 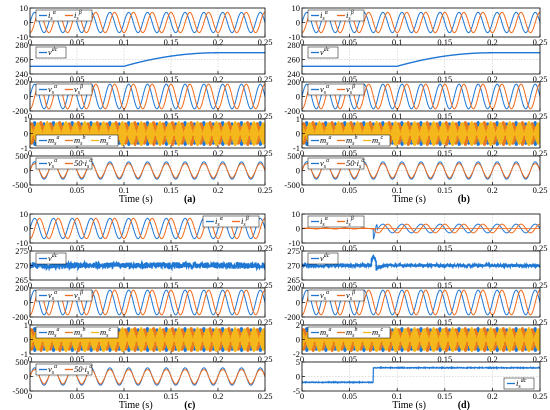 I want to click on y-tick-label: 10, so click(x=24, y=214).